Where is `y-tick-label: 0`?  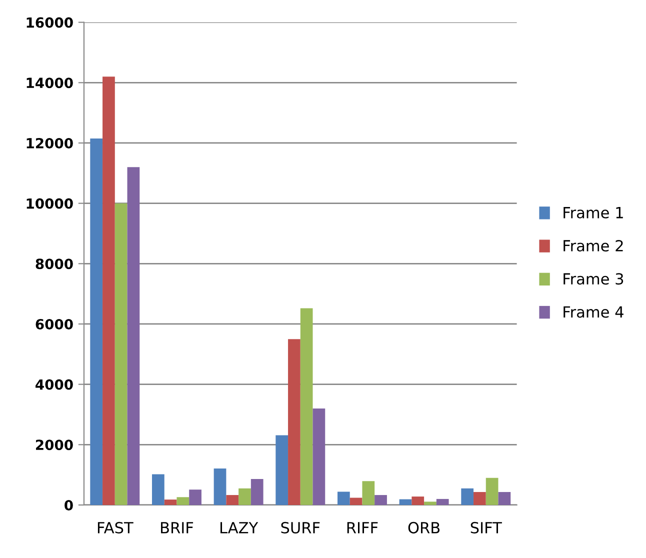 y-tick-label: 0 is located at coordinates (68, 505).